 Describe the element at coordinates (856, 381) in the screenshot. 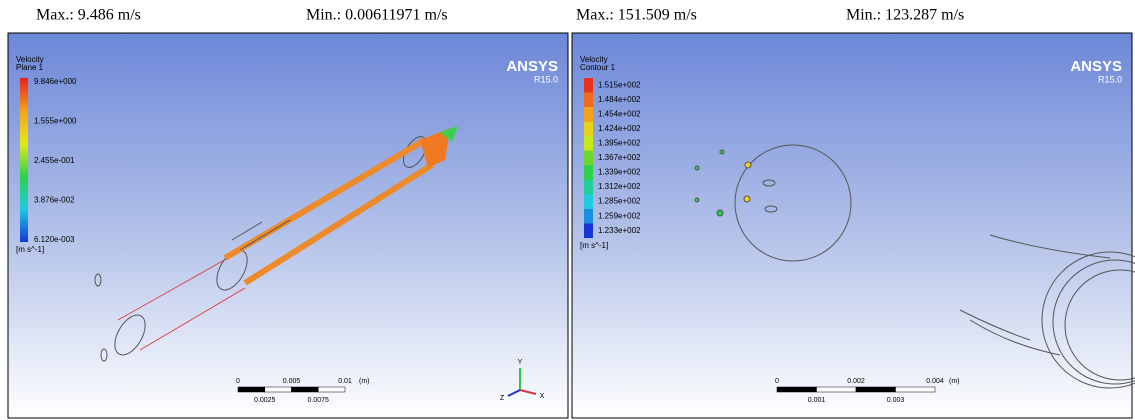

I see `scale-label: 0.002` at that location.